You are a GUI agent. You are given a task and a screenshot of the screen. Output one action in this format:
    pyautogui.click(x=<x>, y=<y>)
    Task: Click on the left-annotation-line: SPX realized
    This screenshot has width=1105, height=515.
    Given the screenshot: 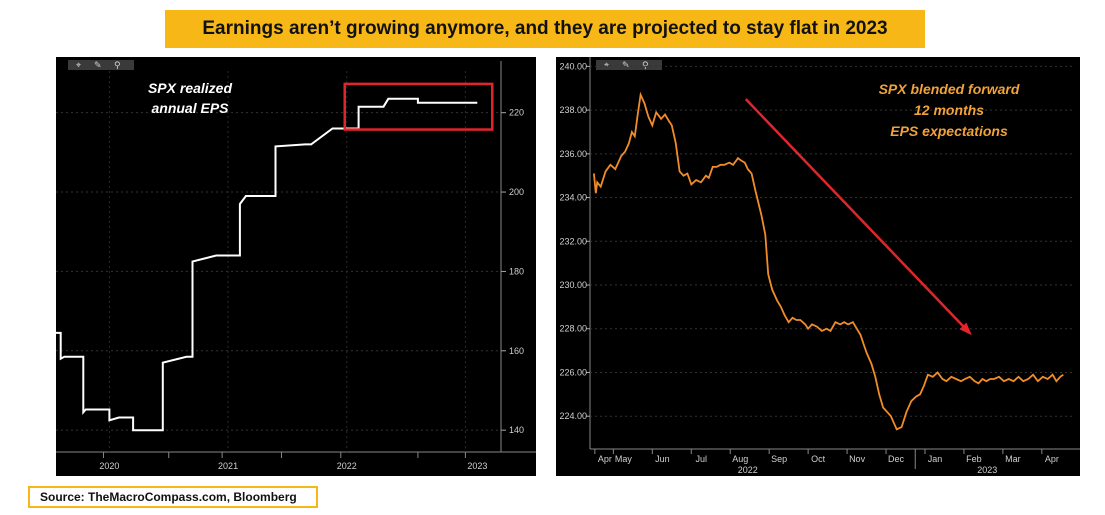 What is the action you would take?
    pyautogui.click(x=190, y=88)
    